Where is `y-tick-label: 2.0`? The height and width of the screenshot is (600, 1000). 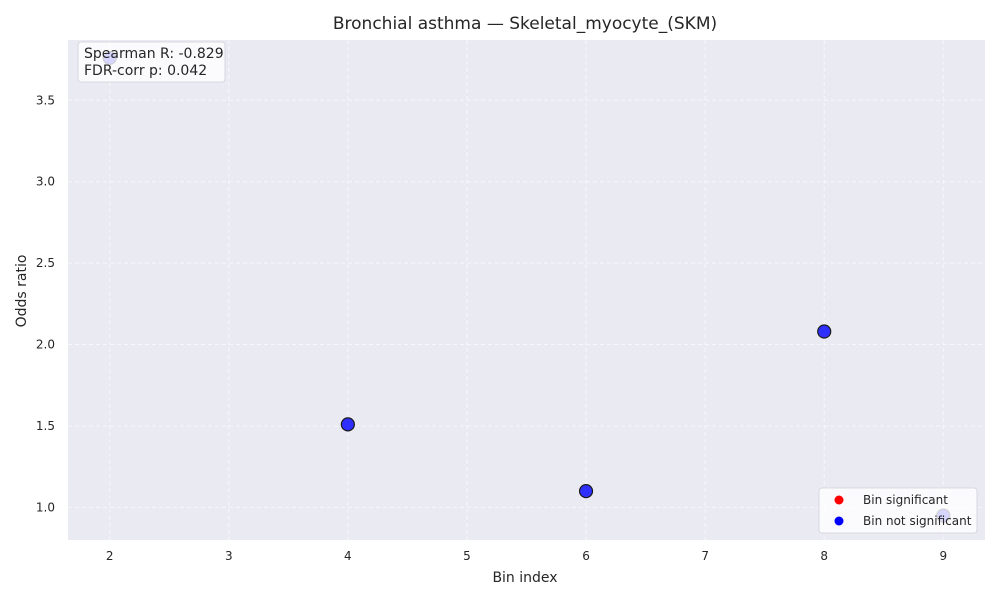
y-tick-label: 2.0 is located at coordinates (45, 345).